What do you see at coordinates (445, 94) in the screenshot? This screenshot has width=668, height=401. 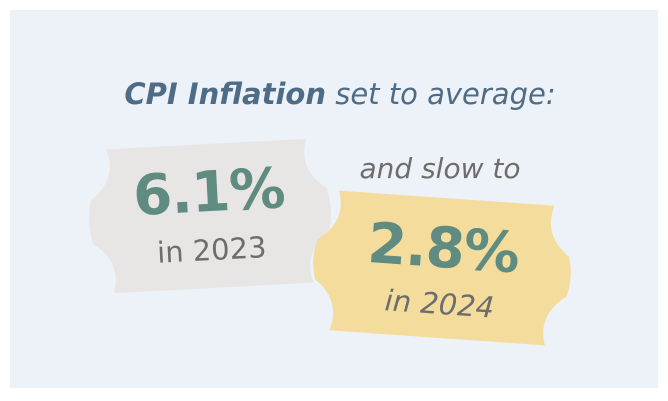 I see `headline-rest: set to average:` at bounding box center [445, 94].